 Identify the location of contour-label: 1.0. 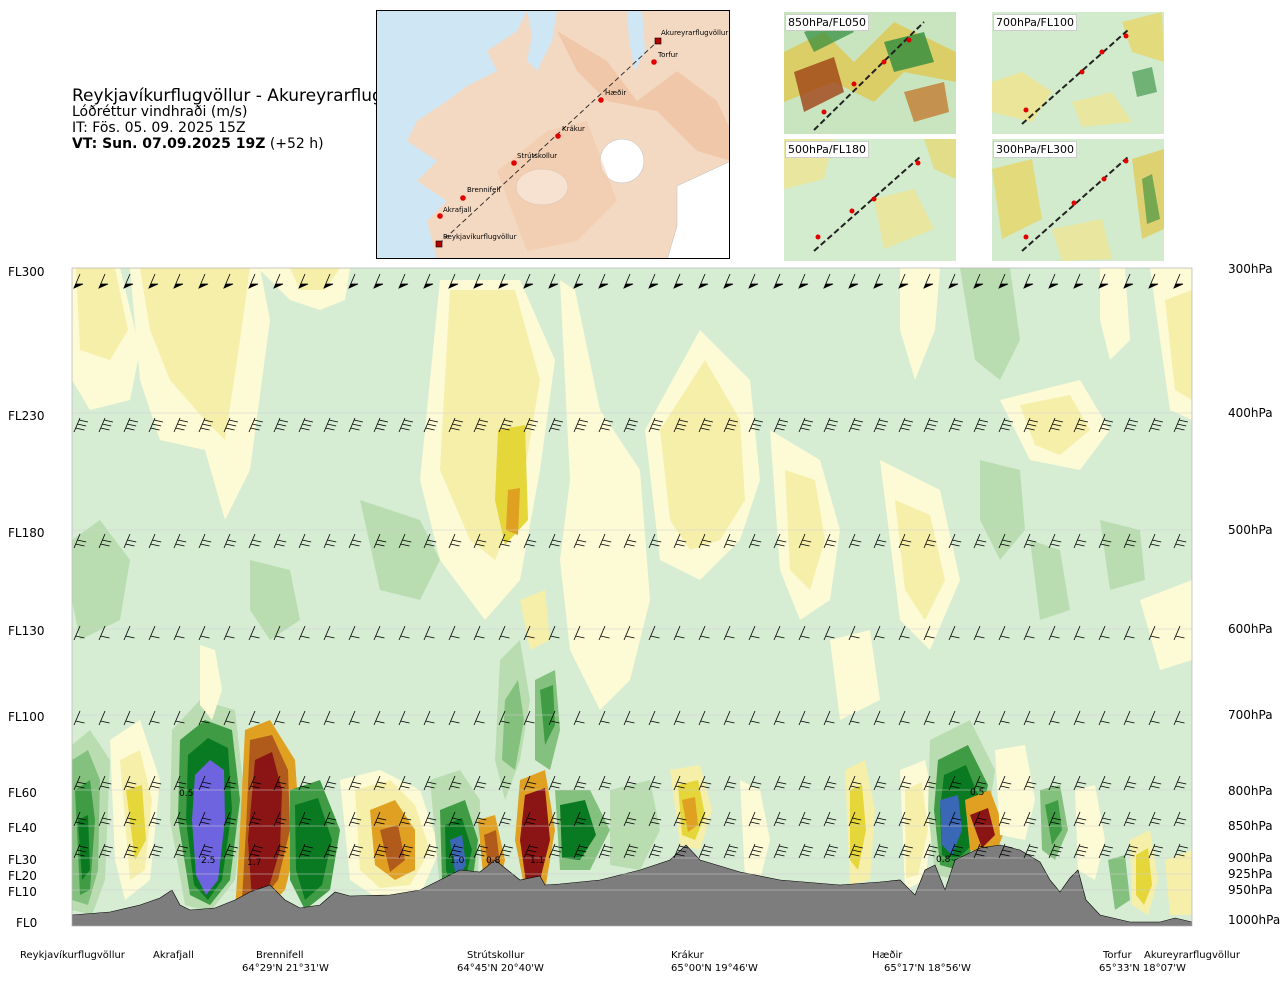
(457, 861).